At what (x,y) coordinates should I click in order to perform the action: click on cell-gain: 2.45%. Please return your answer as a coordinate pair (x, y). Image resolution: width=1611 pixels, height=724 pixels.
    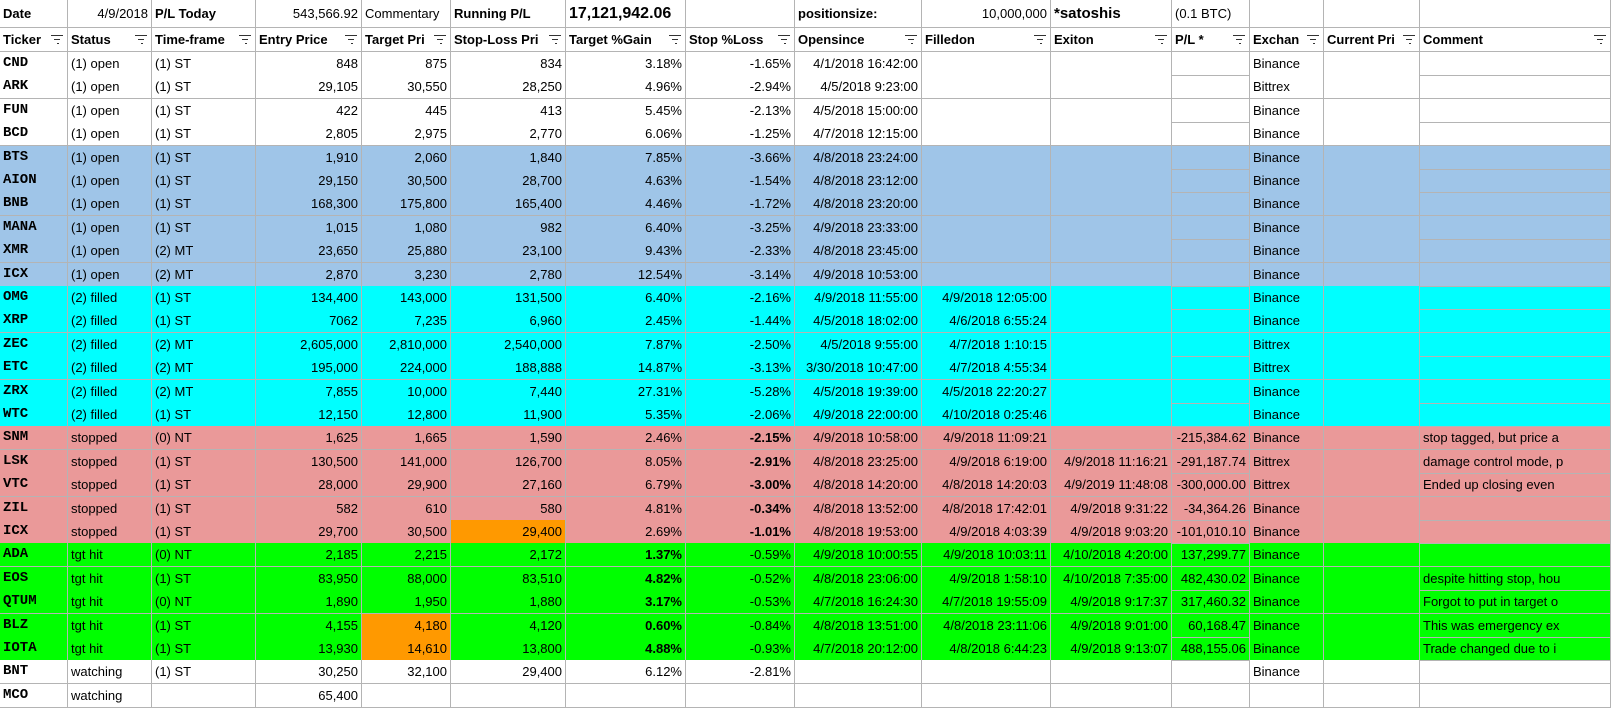
    Looking at the image, I should click on (626, 321).